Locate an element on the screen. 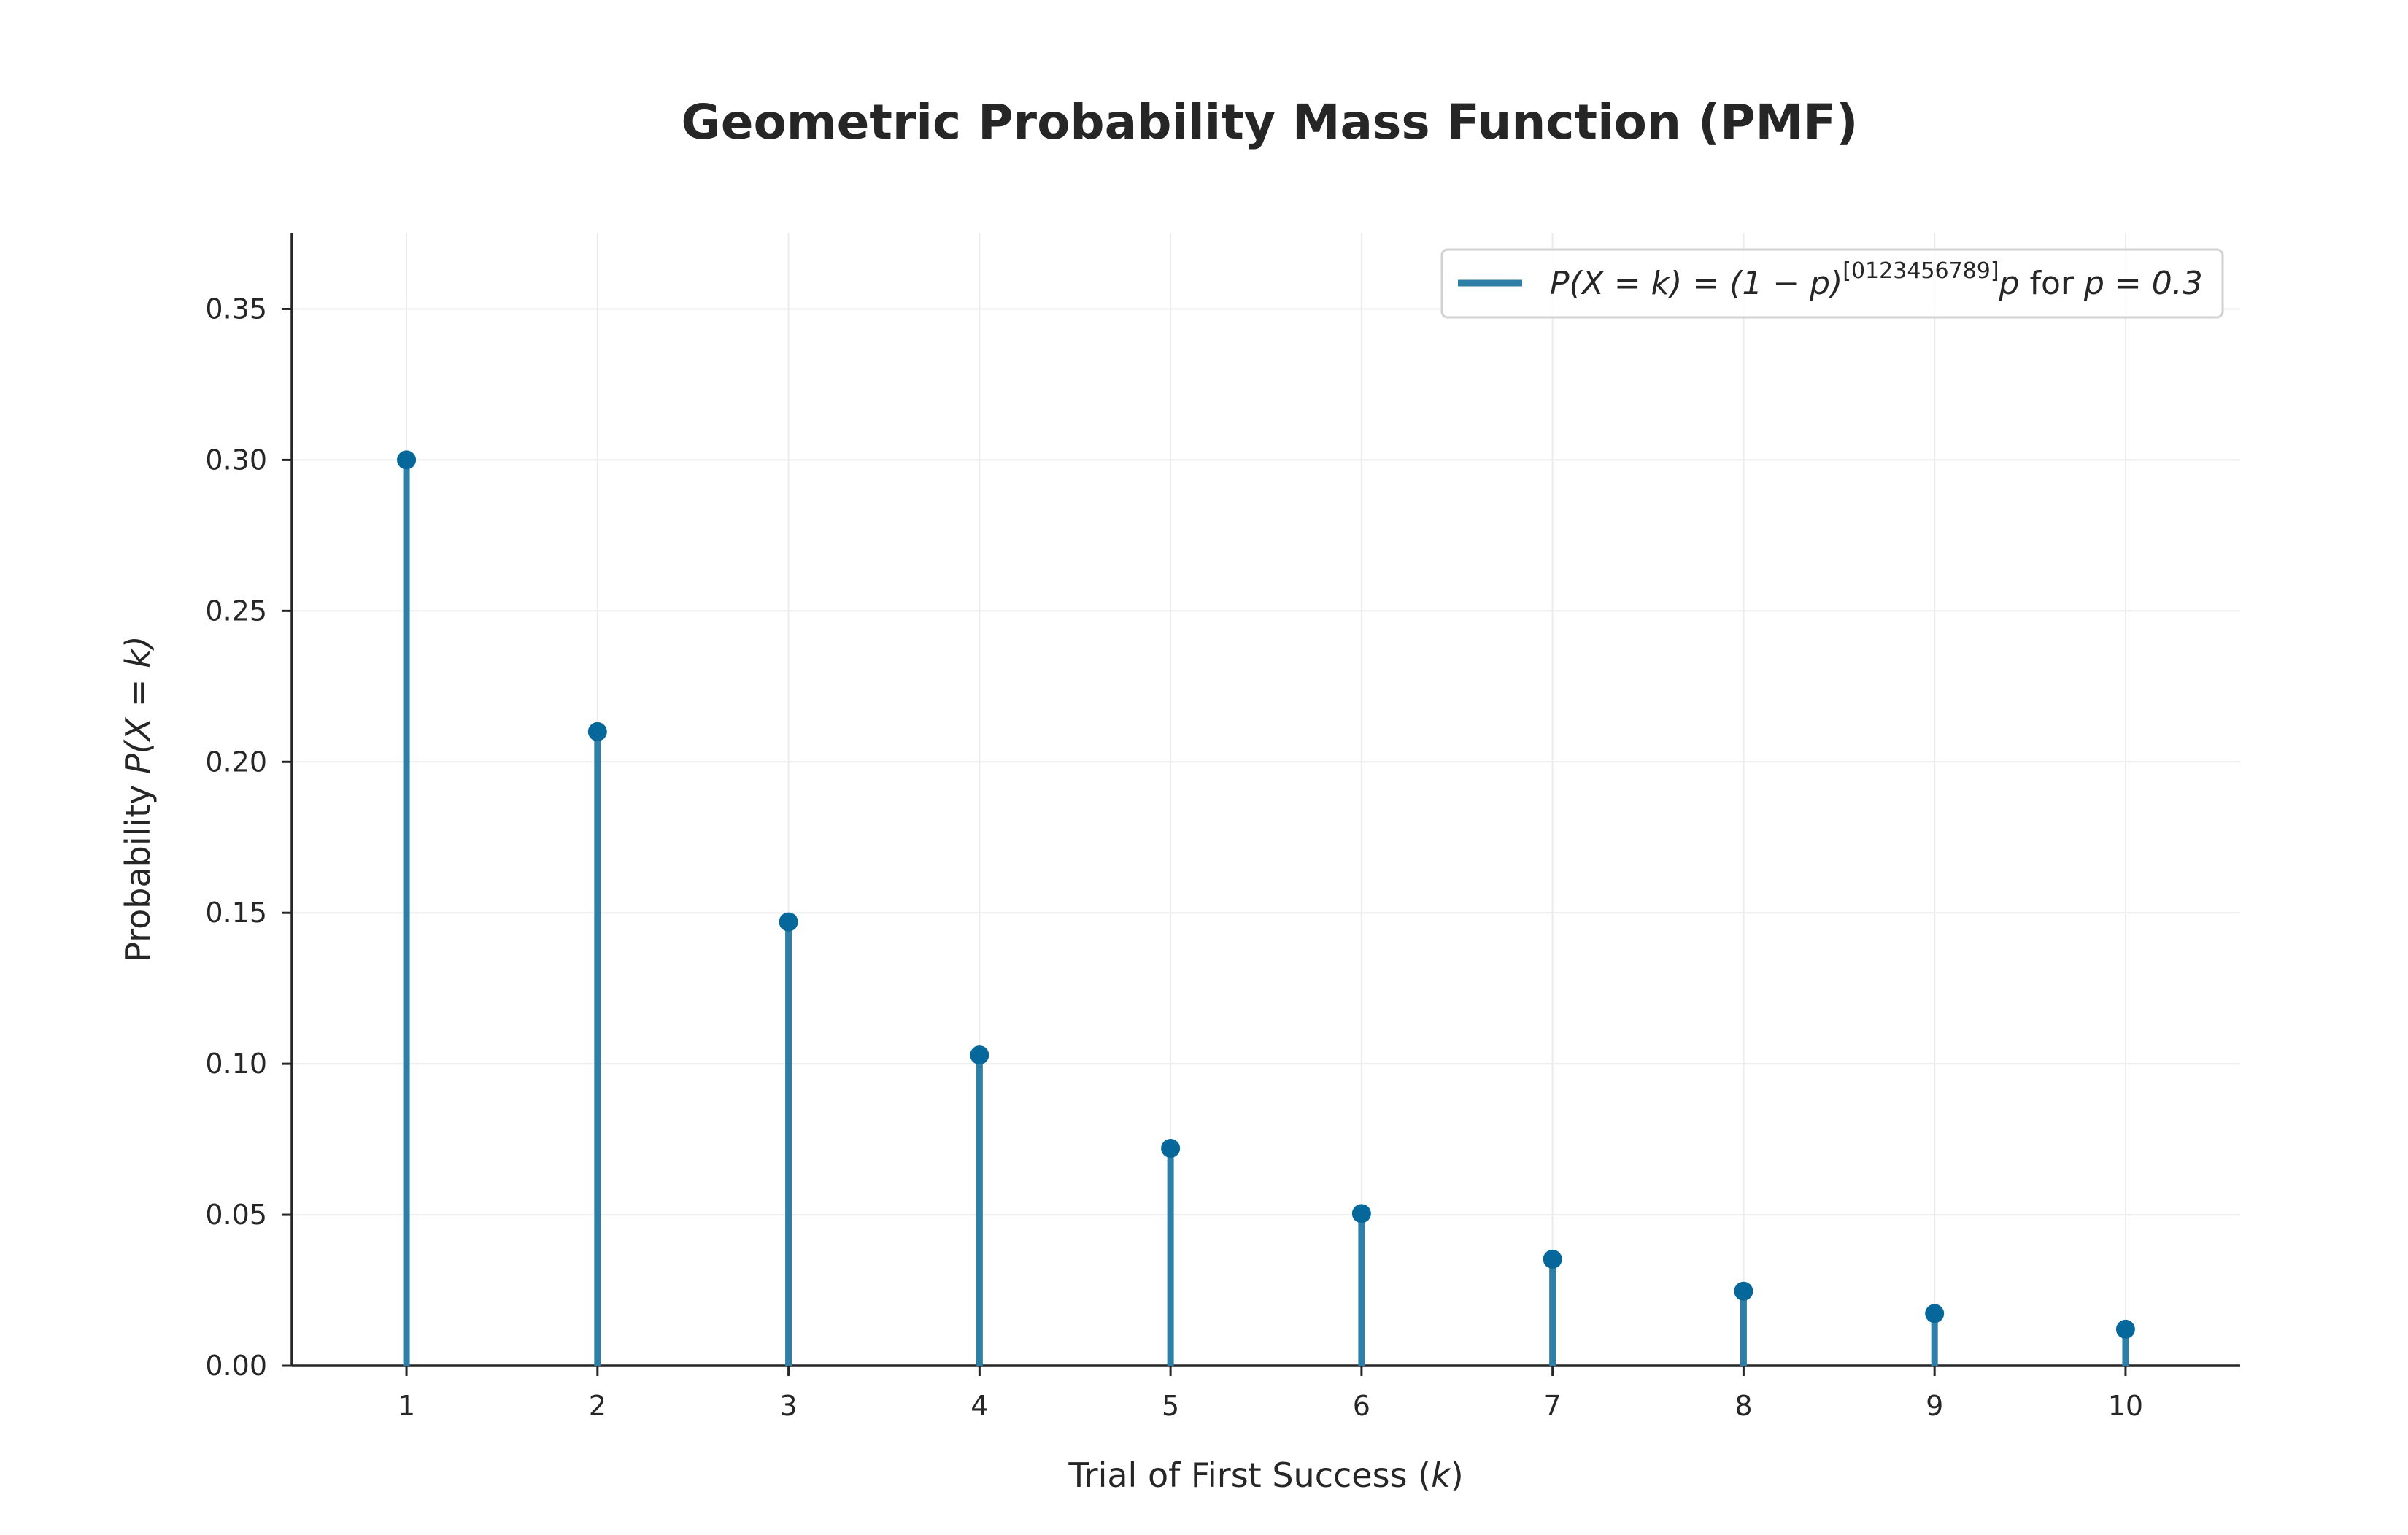 This screenshot has height=1535, width=2408. x-axis-label: Trial of First Success (k) is located at coordinates (1265, 1475).